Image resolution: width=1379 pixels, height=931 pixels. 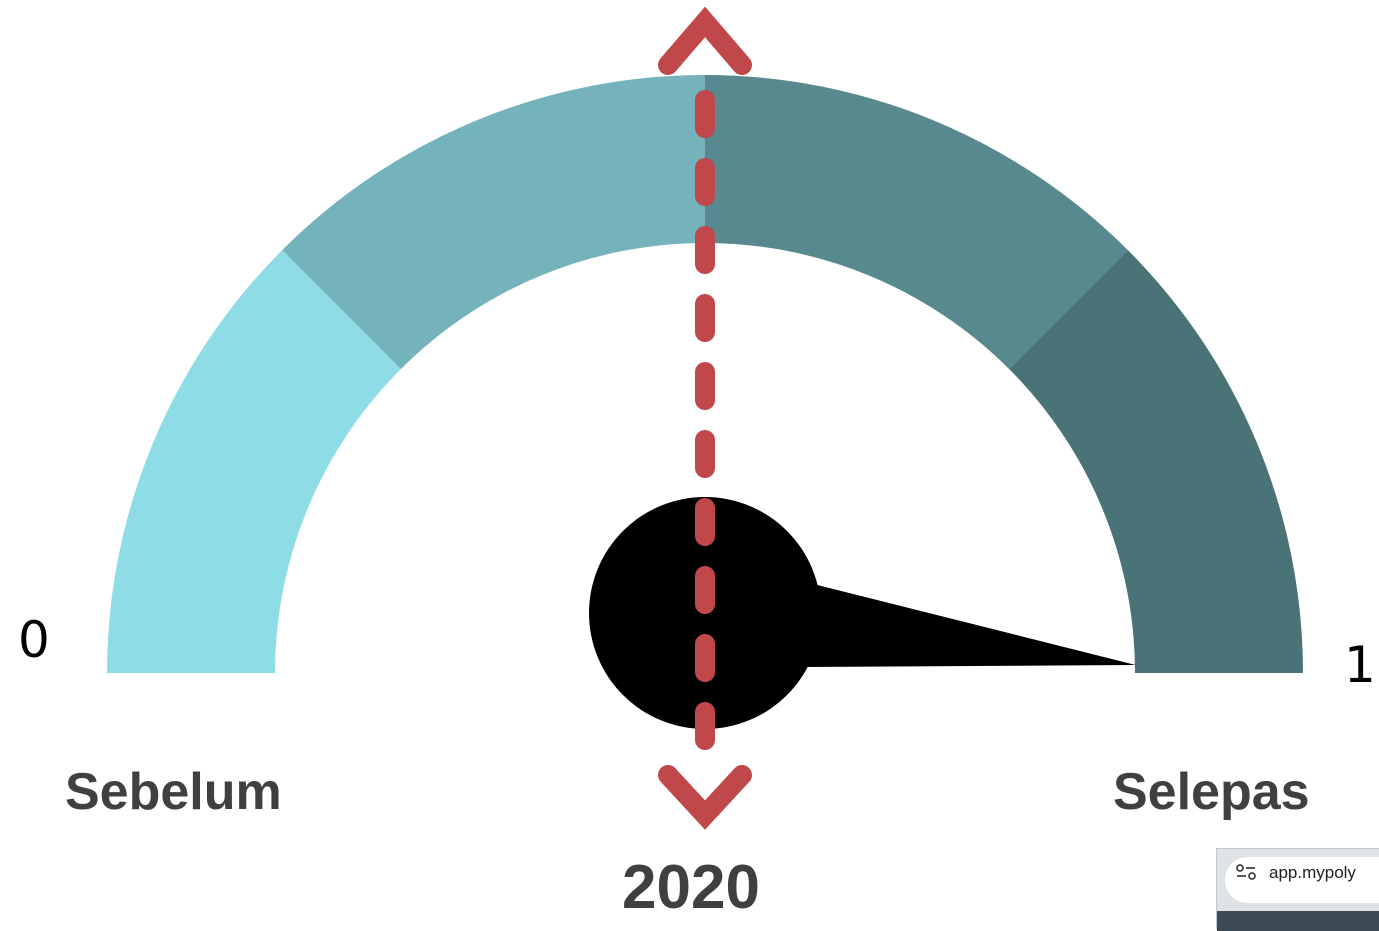 What do you see at coordinates (1360, 665) in the screenshot?
I see `scale-max-label: 1` at bounding box center [1360, 665].